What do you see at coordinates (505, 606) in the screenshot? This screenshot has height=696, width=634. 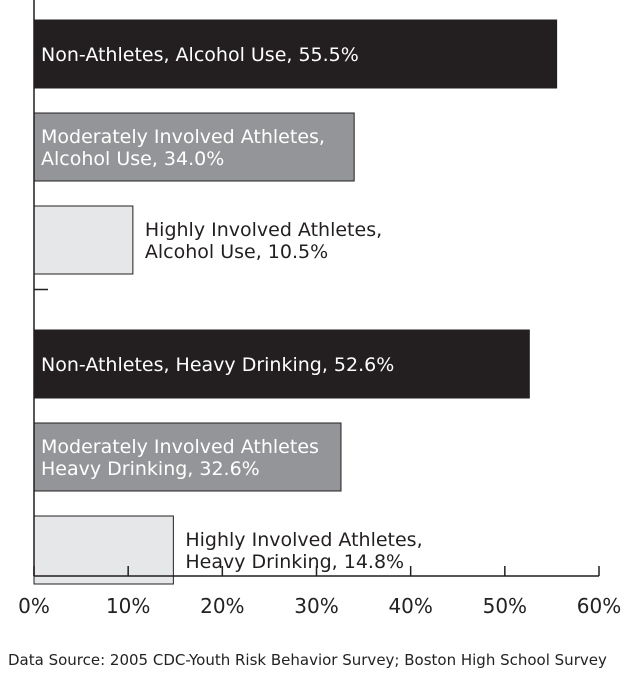 I see `x-tick-label: 50%` at bounding box center [505, 606].